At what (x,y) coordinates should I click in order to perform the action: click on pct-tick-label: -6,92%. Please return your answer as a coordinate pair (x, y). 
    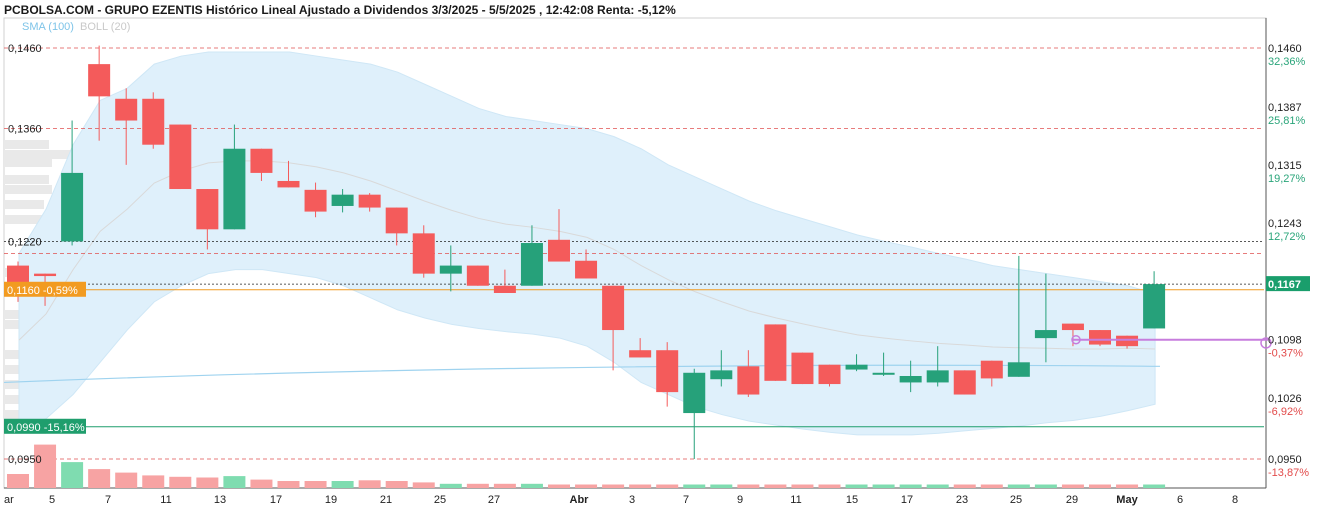
    Looking at the image, I should click on (1285, 412).